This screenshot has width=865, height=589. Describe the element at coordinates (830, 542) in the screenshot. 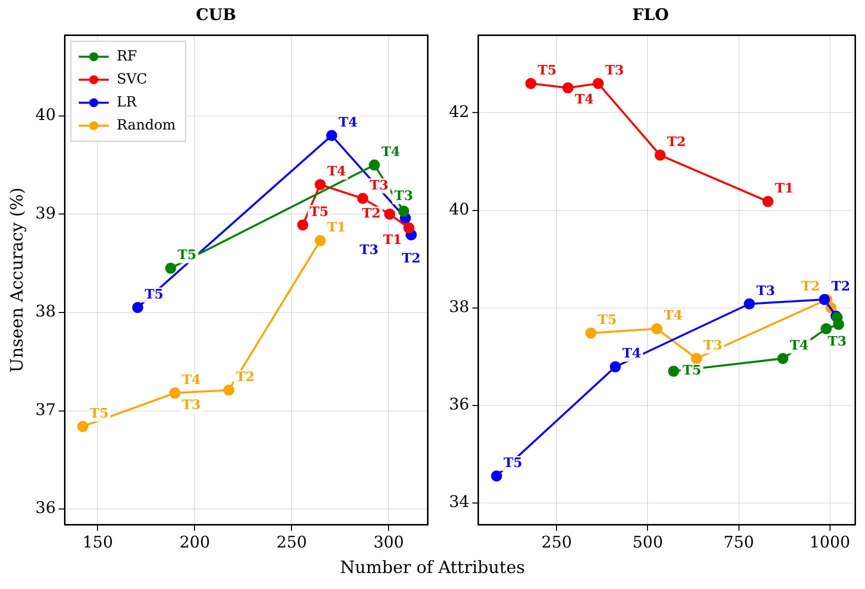

I see `x-tick-label: 1000` at that location.